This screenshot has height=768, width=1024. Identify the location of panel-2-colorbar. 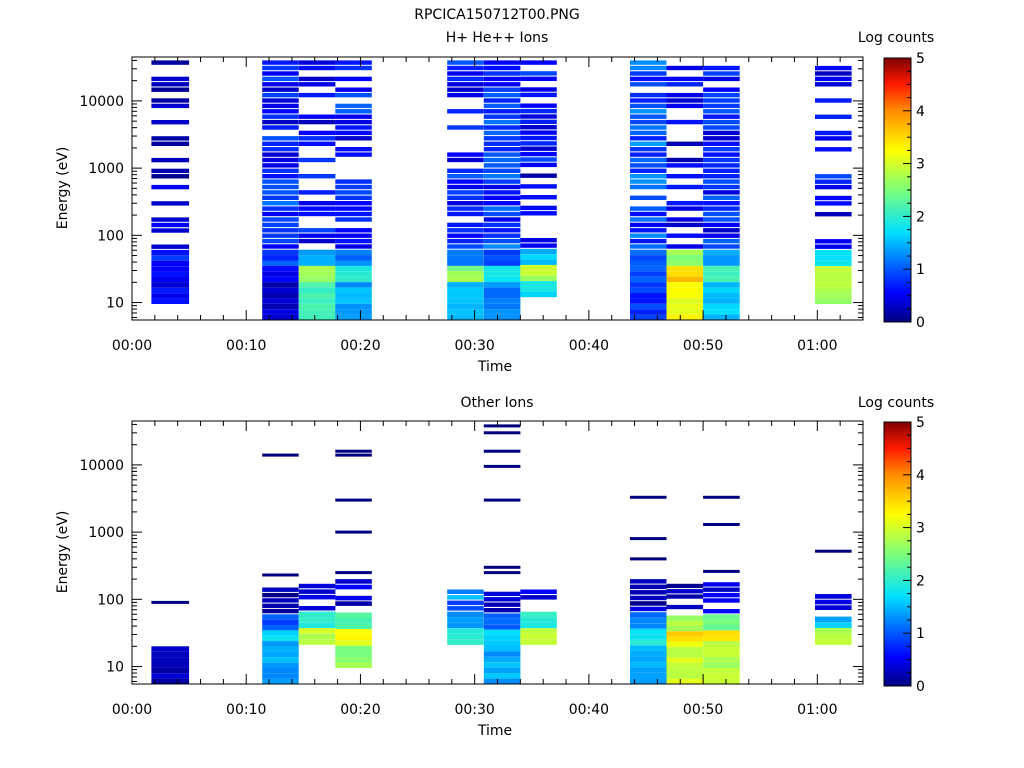
(897, 554).